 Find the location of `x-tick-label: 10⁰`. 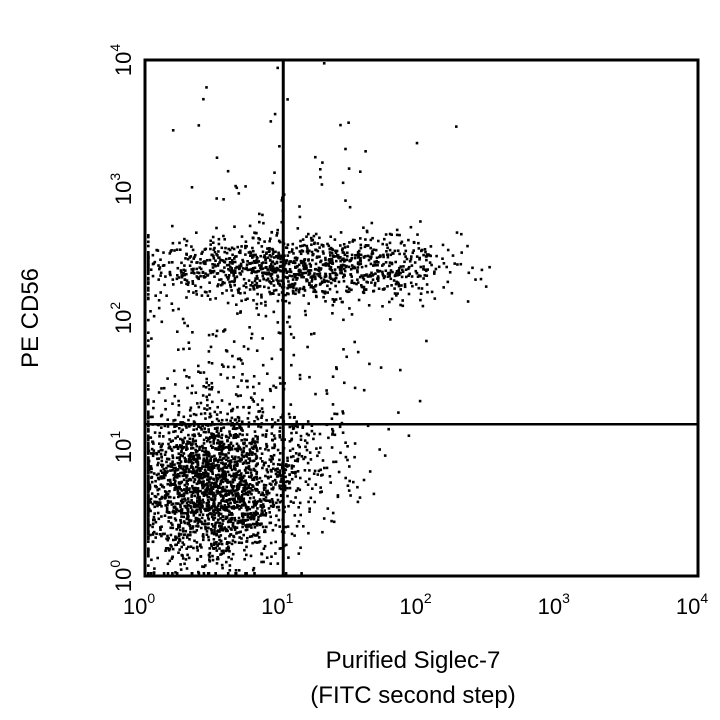

x-tick-label: 10⁰ is located at coordinates (139, 604).